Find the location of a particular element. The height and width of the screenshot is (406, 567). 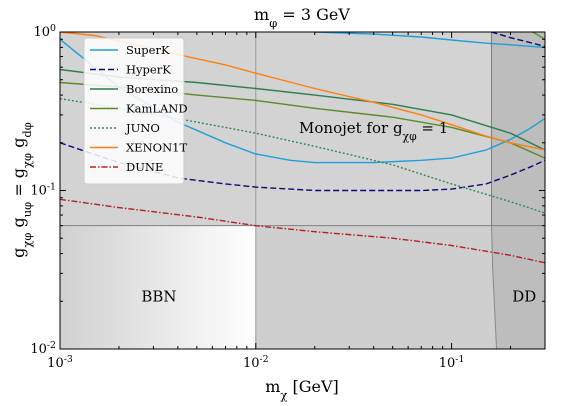

x-tick-label: 10⁻¹ is located at coordinates (452, 363).